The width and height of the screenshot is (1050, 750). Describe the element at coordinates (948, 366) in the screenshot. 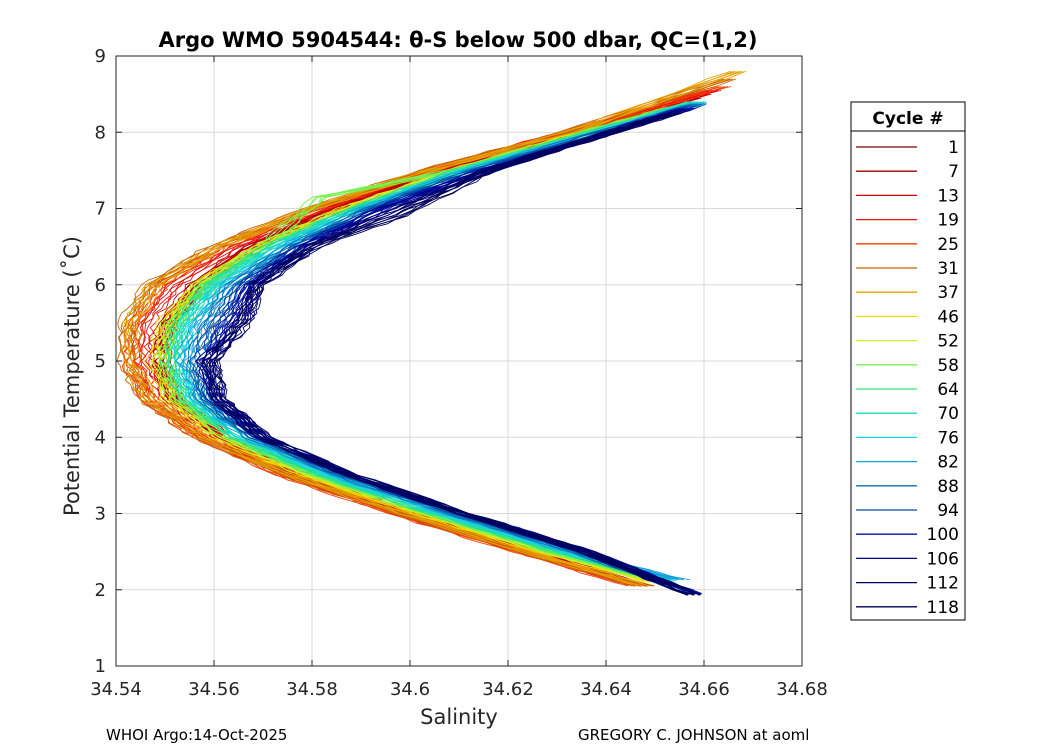

I see `legend-entry-label: 58` at that location.